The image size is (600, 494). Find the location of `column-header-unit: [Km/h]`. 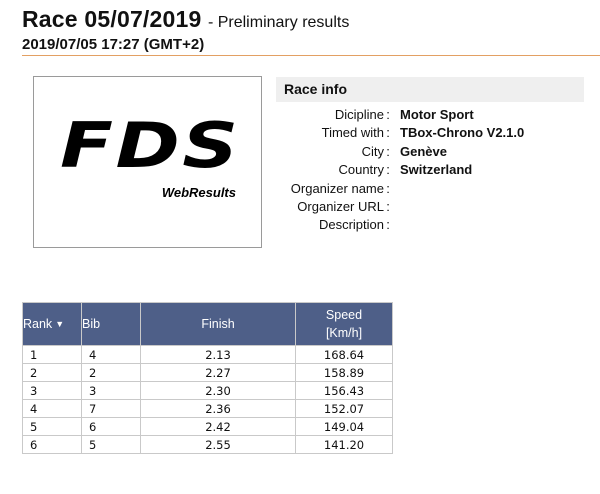

column-header-unit: [Km/h] is located at coordinates (344, 333).